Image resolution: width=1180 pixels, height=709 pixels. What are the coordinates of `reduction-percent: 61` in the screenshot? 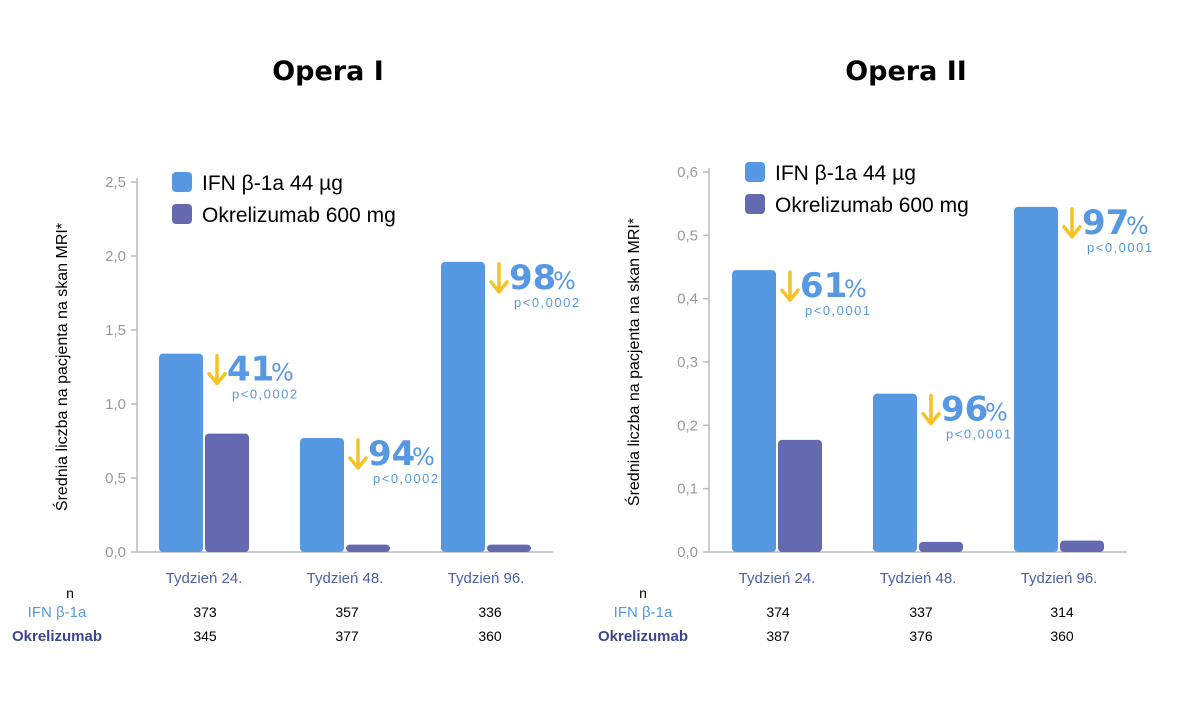 It's located at (823, 286).